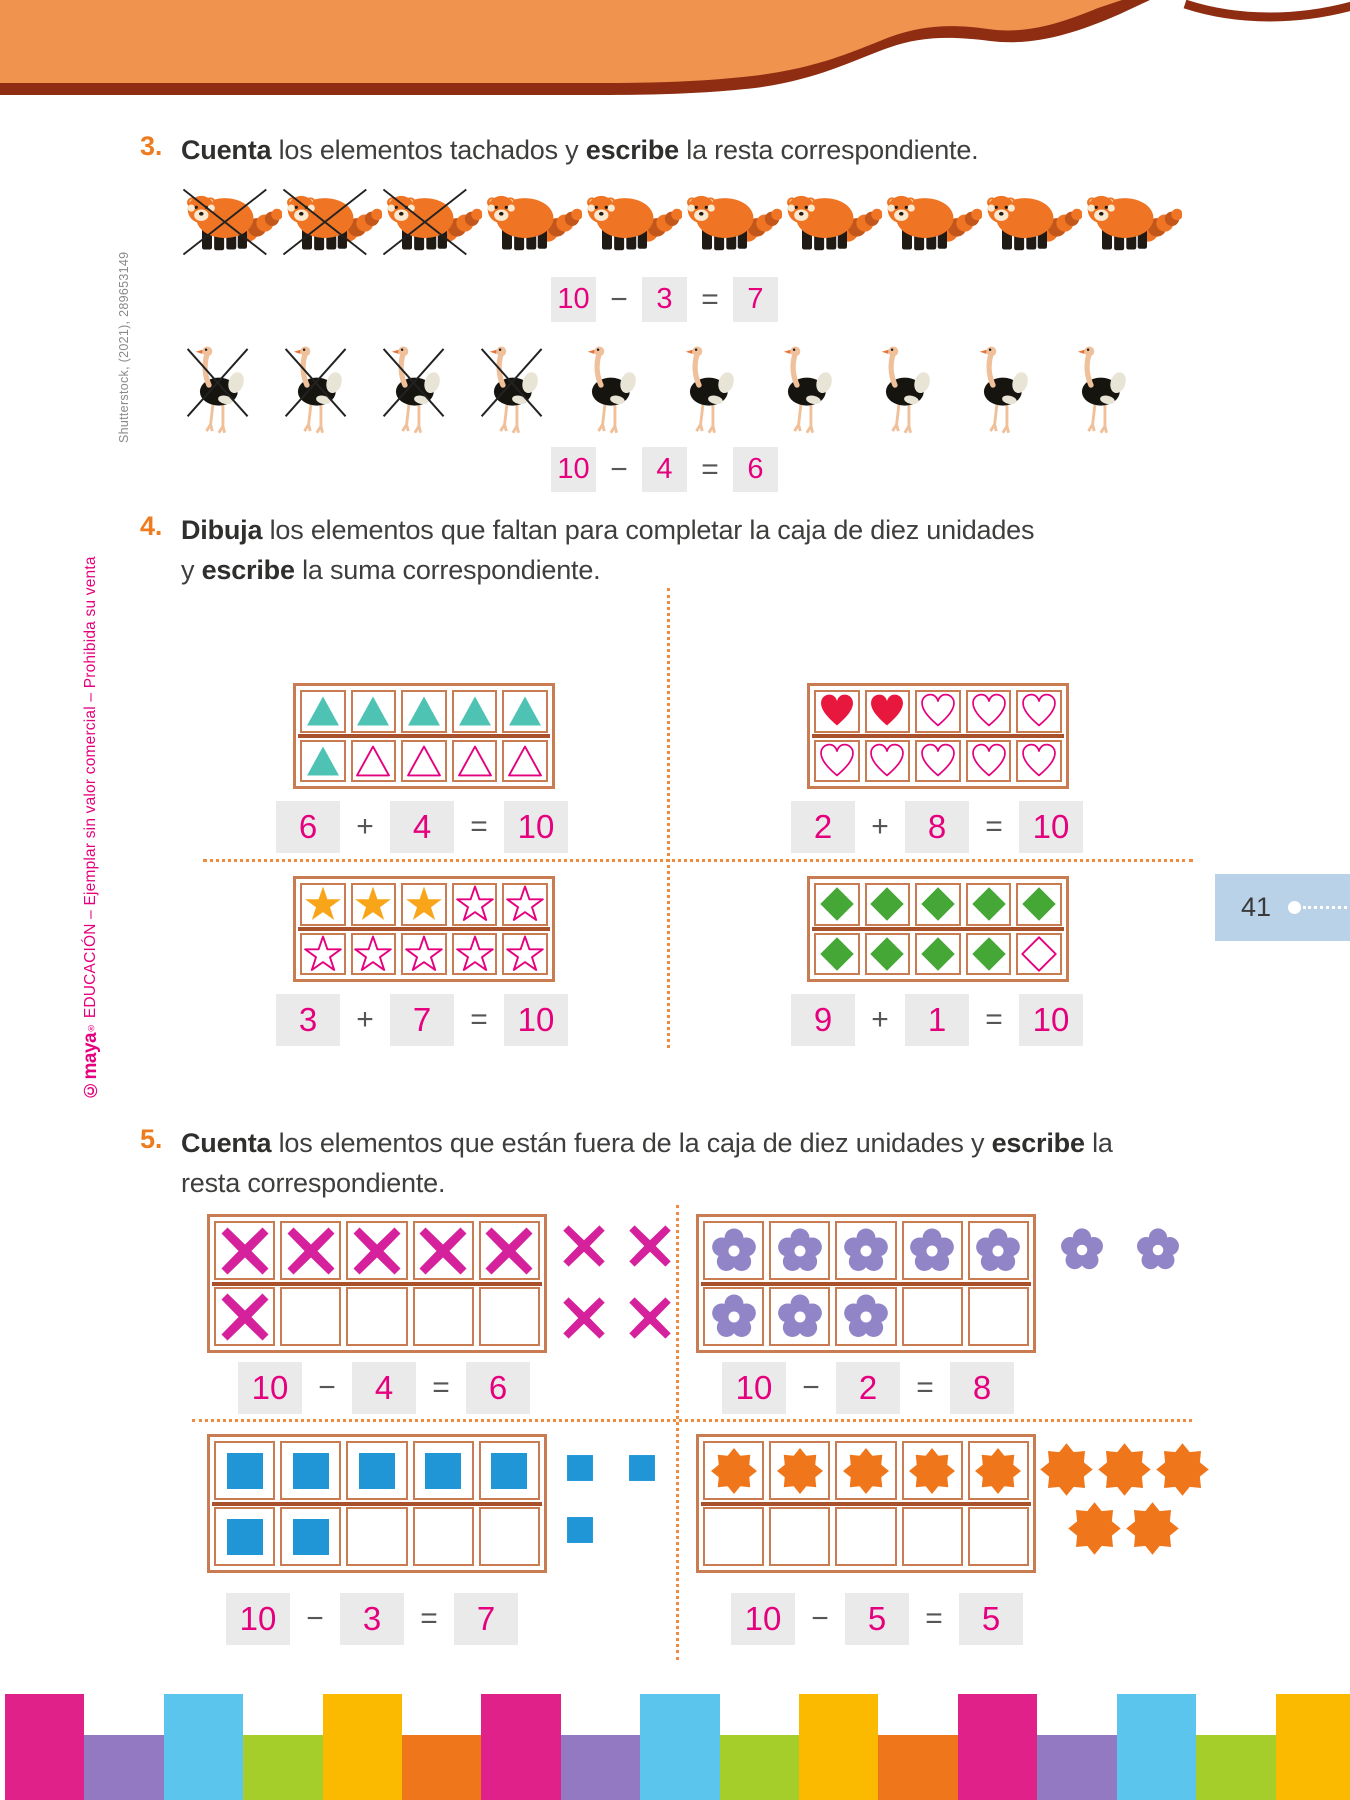  I want to click on instruction-text: y, so click(191, 569).